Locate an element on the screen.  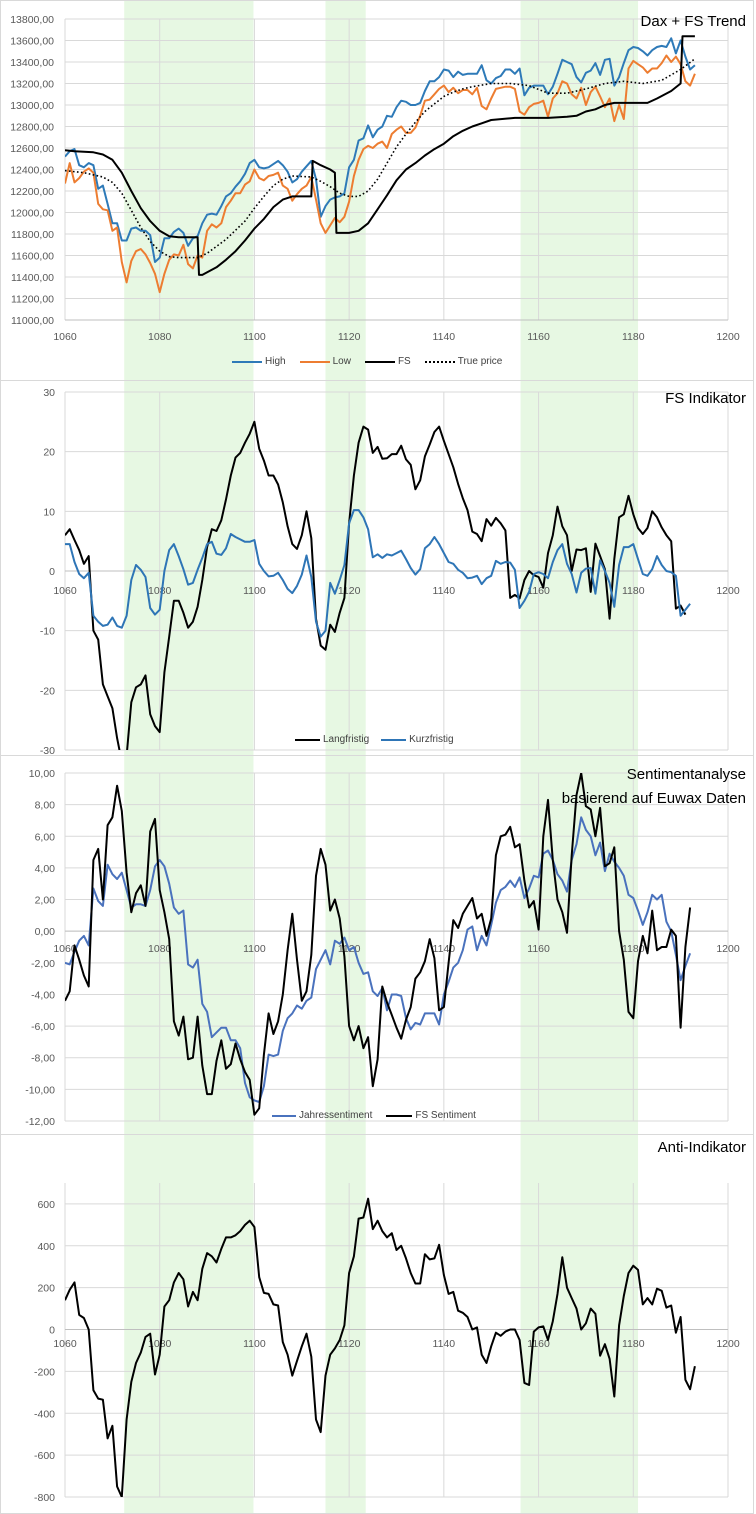
y-tick-label: -30 is located at coordinates (47, 751).